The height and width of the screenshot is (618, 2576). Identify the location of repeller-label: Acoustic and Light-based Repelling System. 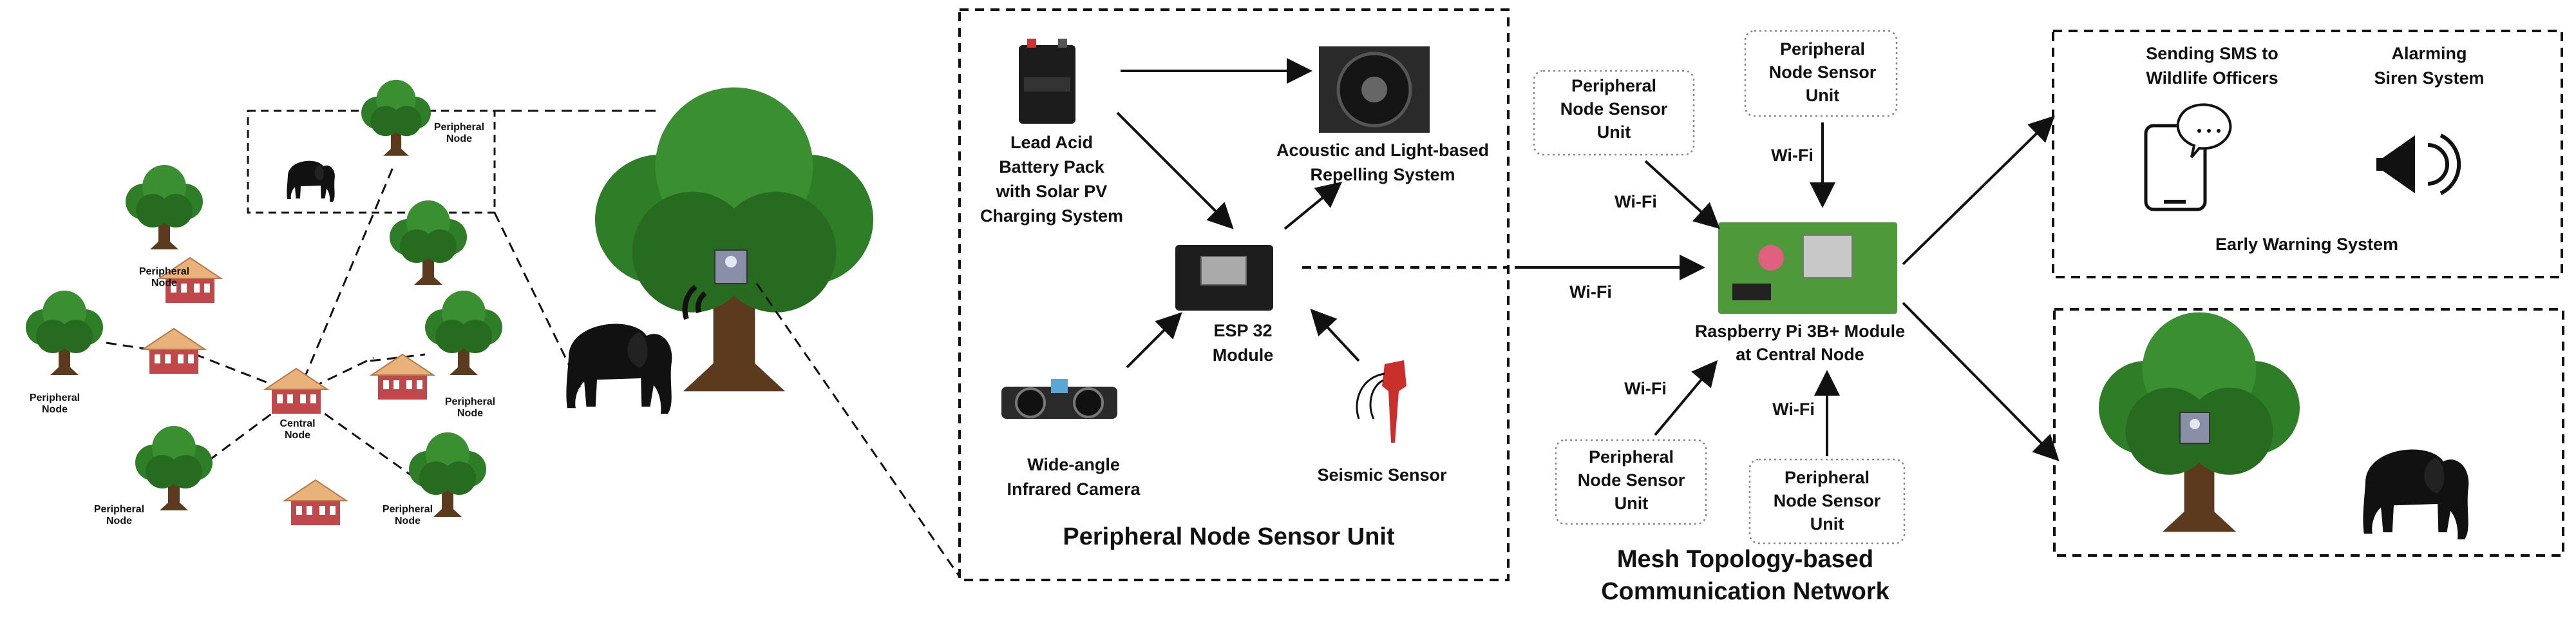
(1382, 162).